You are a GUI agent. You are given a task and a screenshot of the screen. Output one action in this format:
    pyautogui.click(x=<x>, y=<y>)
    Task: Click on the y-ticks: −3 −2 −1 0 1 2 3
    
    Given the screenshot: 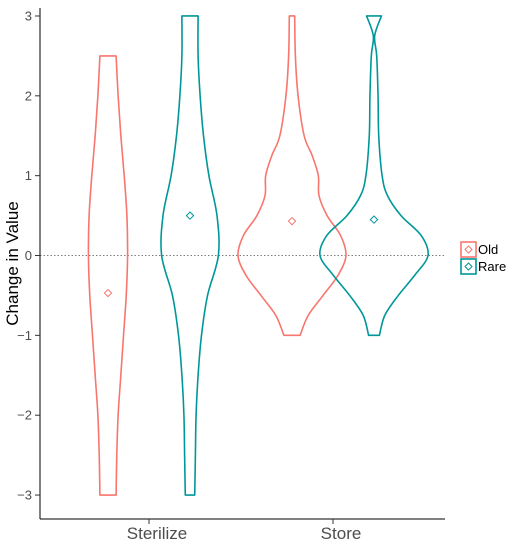 What is the action you would take?
    pyautogui.click(x=28, y=255)
    